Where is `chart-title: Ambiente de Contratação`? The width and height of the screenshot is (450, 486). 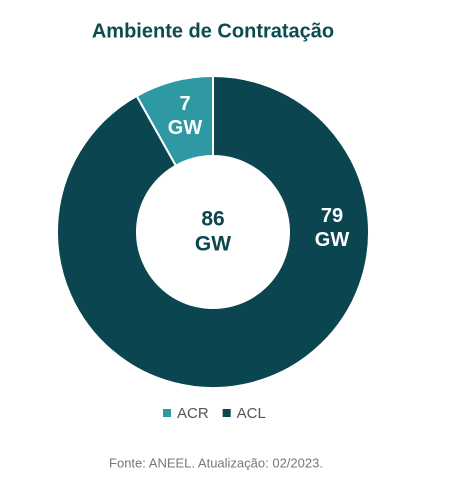
chart-title: Ambiente de Contratação is located at coordinates (213, 31).